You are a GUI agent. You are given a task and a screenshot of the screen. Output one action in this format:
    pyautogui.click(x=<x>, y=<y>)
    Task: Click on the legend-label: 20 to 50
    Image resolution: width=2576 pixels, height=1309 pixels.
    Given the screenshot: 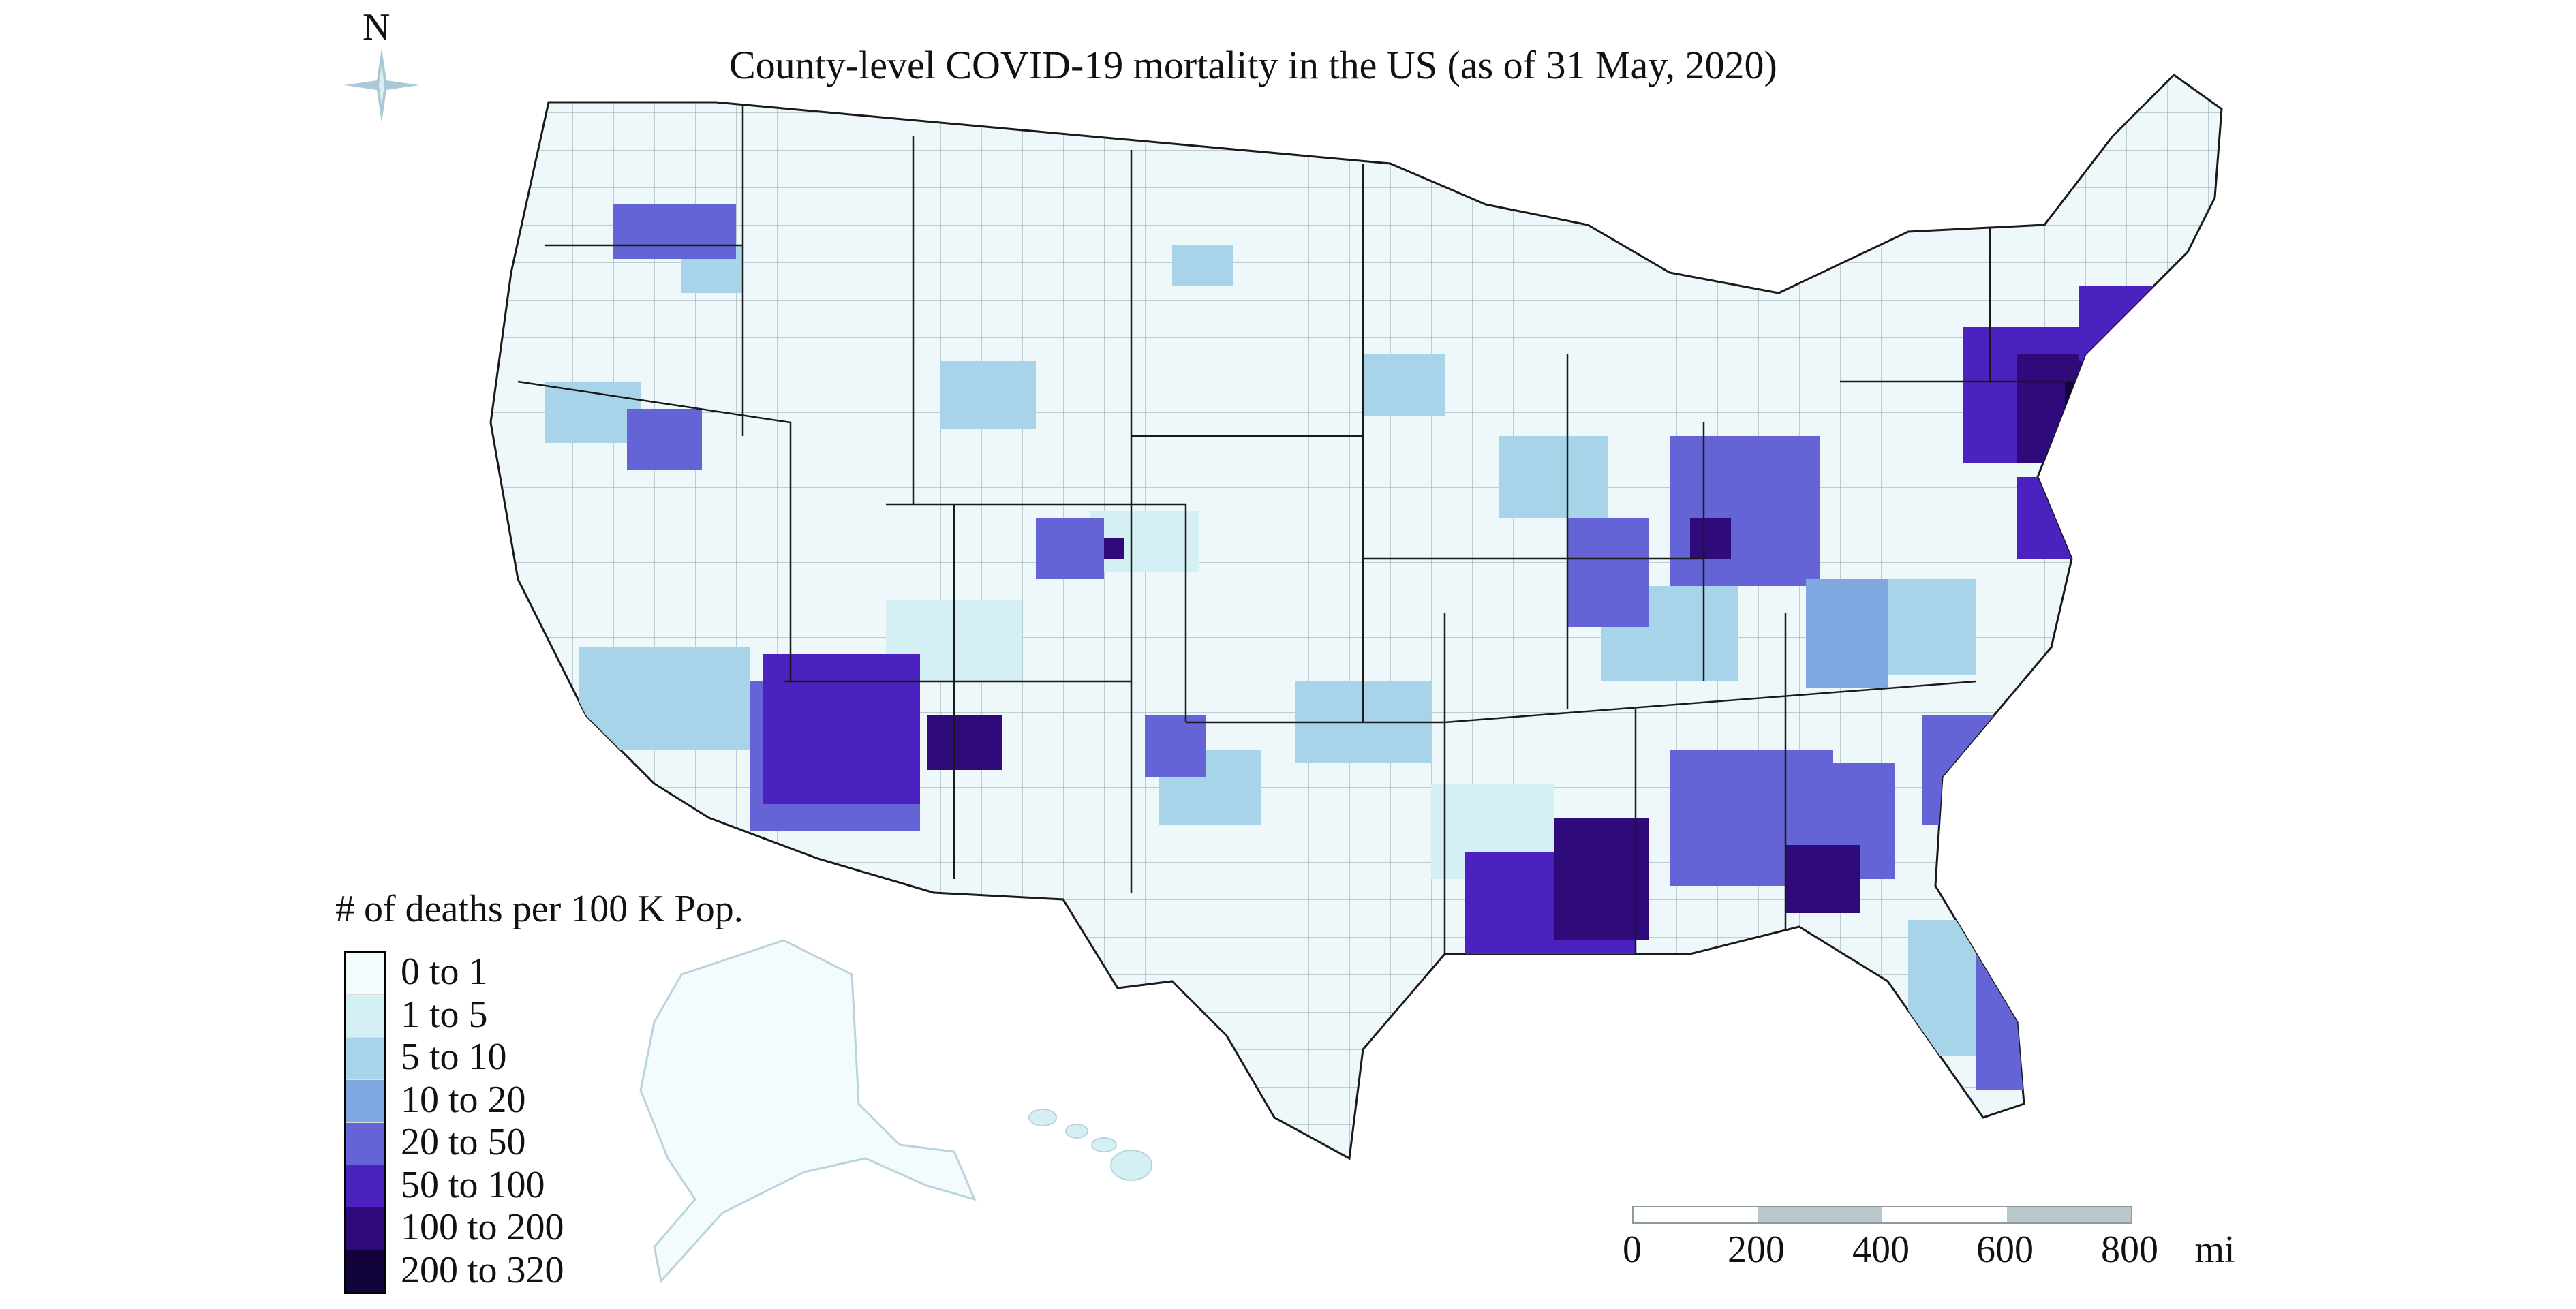 What is the action you would take?
    pyautogui.click(x=463, y=1142)
    